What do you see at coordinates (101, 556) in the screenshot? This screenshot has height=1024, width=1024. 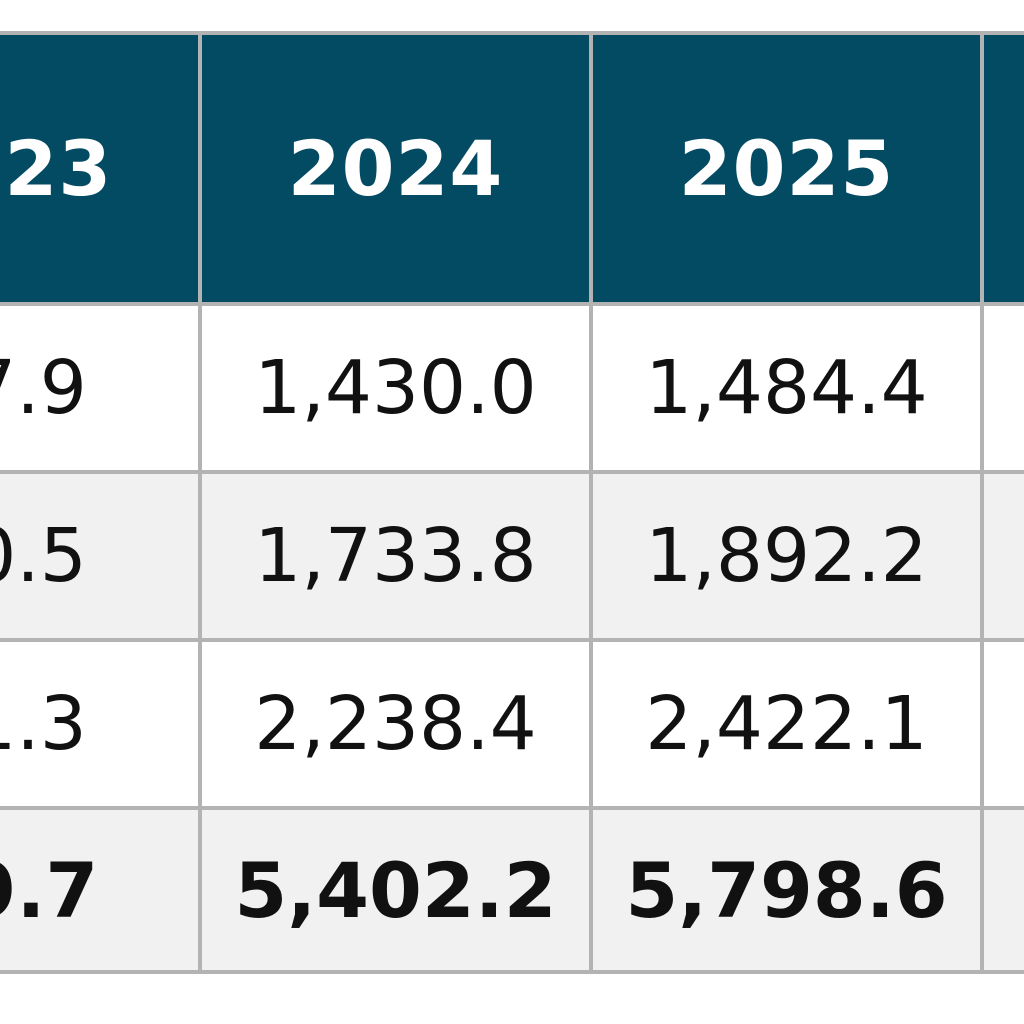 I see `table-cell: 90.5` at bounding box center [101, 556].